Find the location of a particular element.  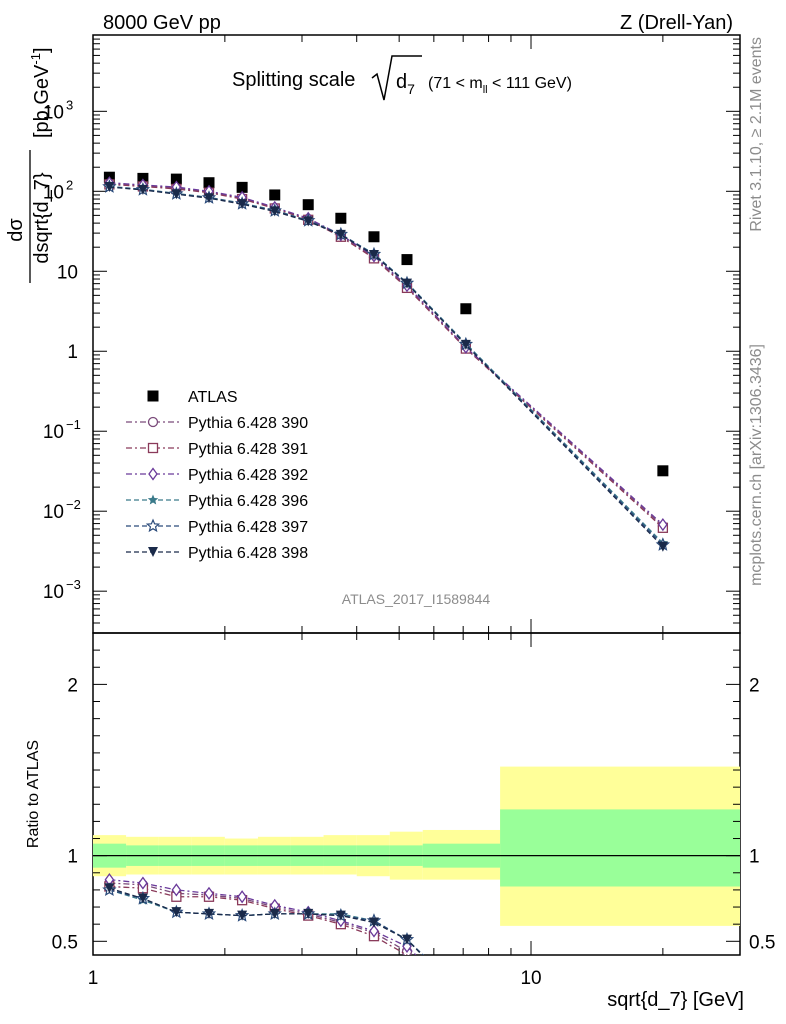

legend-label-1: Pythia 6.428 390 is located at coordinates (248, 423).